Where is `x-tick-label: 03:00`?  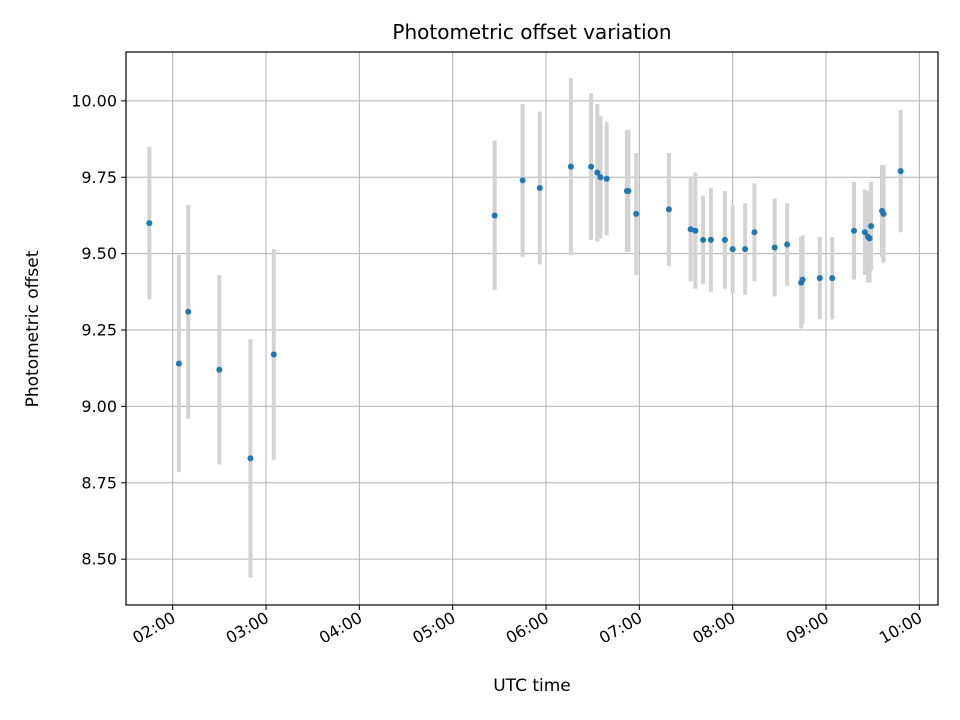
x-tick-label: 03:00 is located at coordinates (247, 628).